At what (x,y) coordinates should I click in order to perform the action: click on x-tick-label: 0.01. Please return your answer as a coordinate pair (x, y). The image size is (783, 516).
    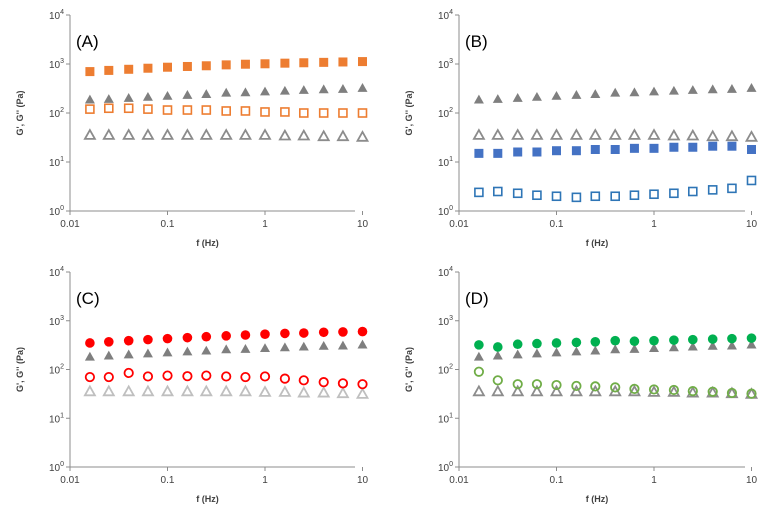
    Looking at the image, I should click on (70, 224).